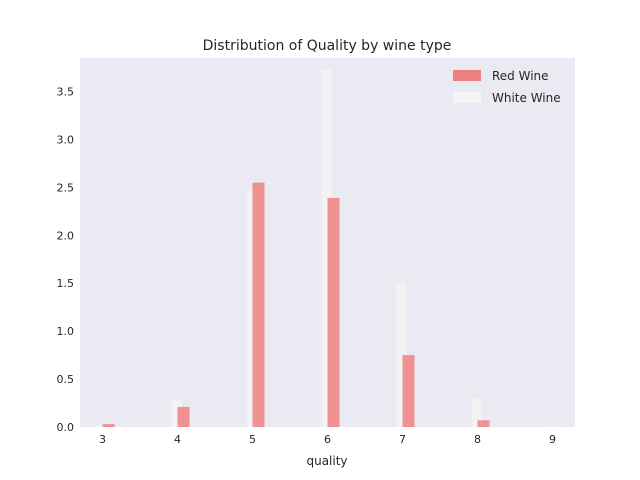 The width and height of the screenshot is (640, 480). What do you see at coordinates (66, 283) in the screenshot?
I see `y-tick-label: 1.5` at bounding box center [66, 283].